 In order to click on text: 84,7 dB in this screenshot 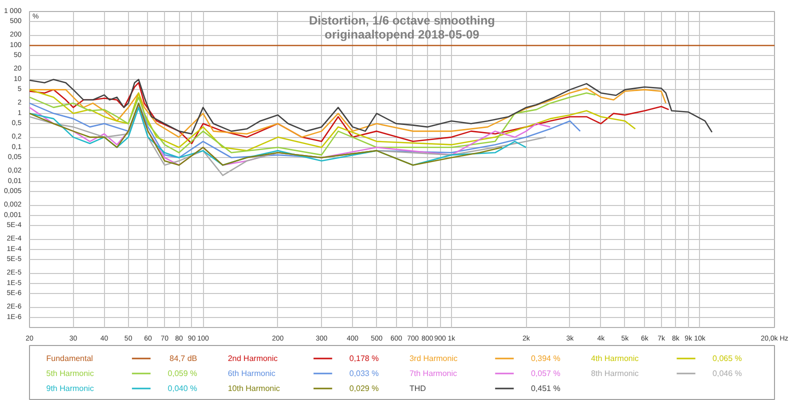, I will do `click(184, 358)`.